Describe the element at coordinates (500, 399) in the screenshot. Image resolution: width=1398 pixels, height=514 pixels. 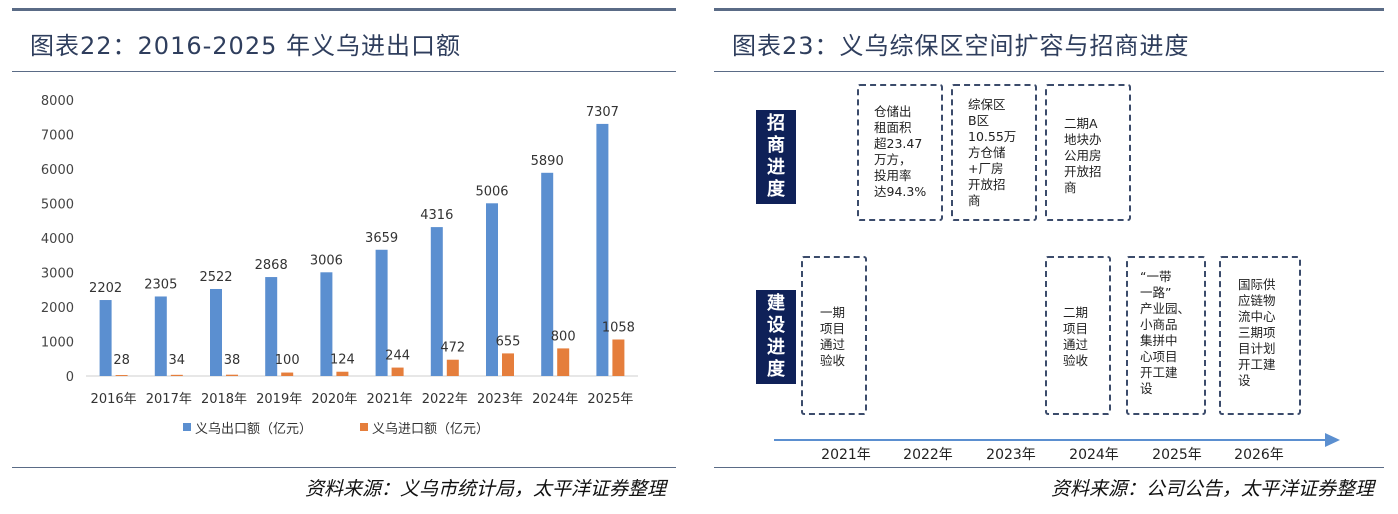
I see `x-tick-label: 2023年` at that location.